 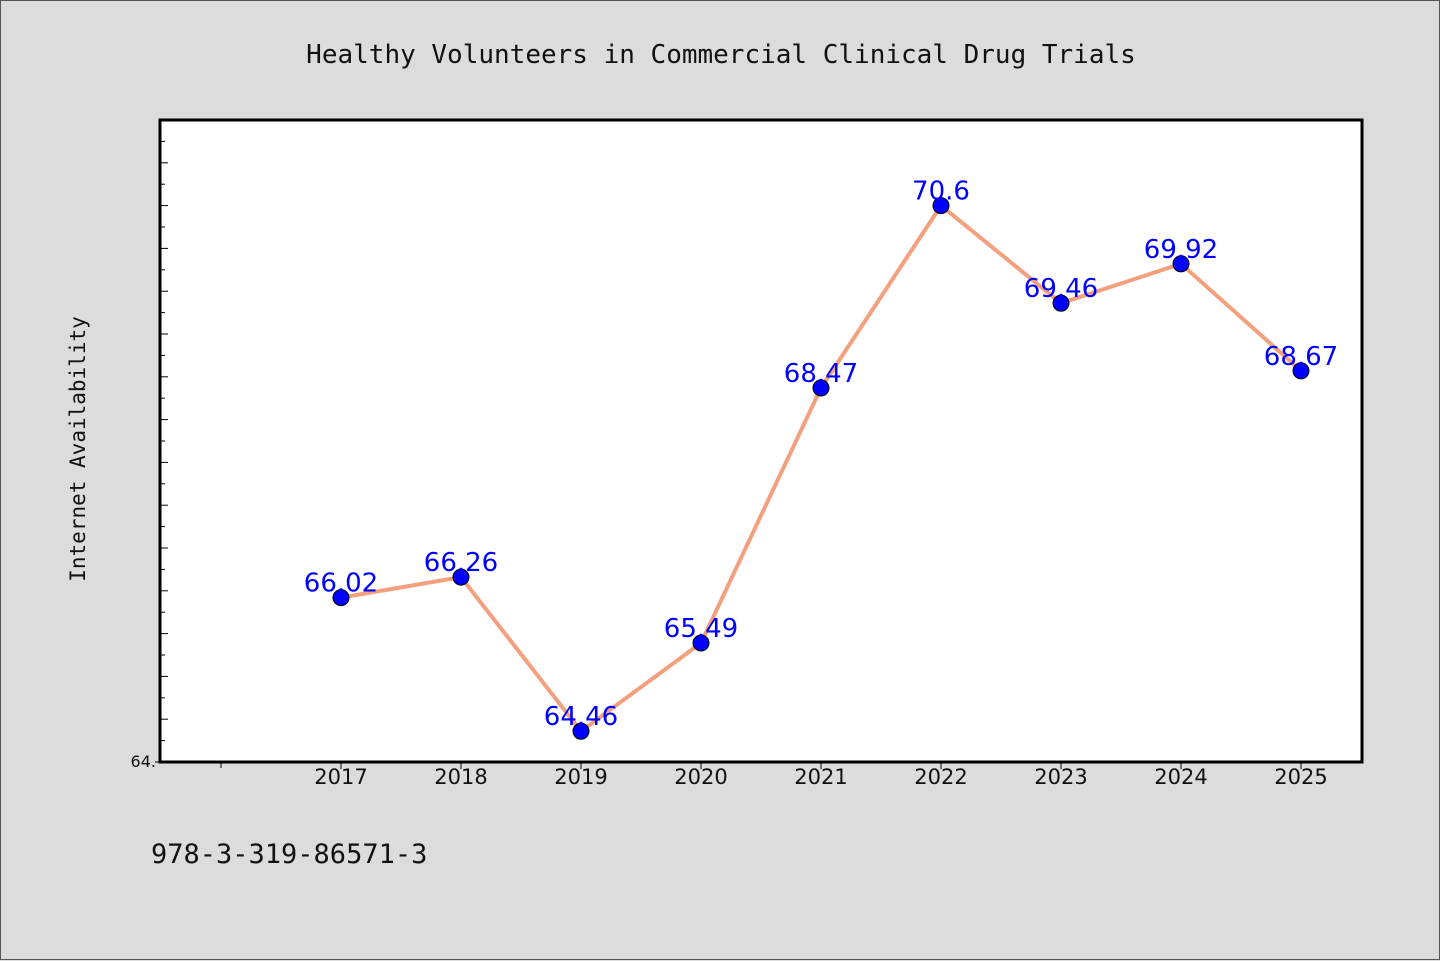 What do you see at coordinates (701, 629) in the screenshot?
I see `data-label: 65.49` at bounding box center [701, 629].